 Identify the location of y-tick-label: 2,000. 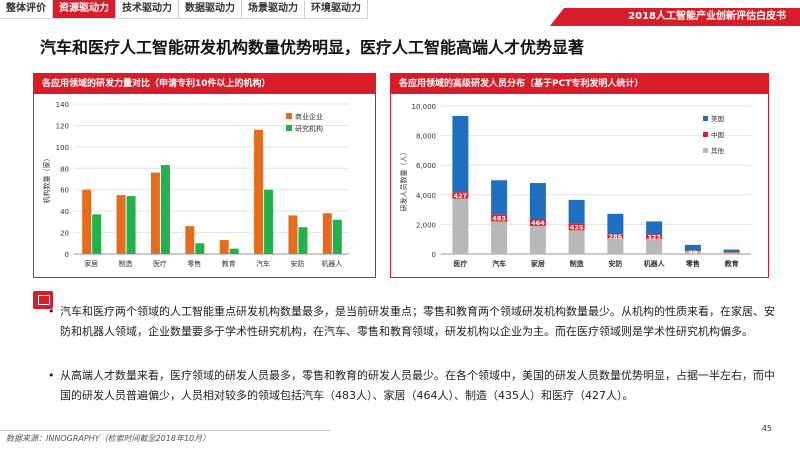
(426, 225).